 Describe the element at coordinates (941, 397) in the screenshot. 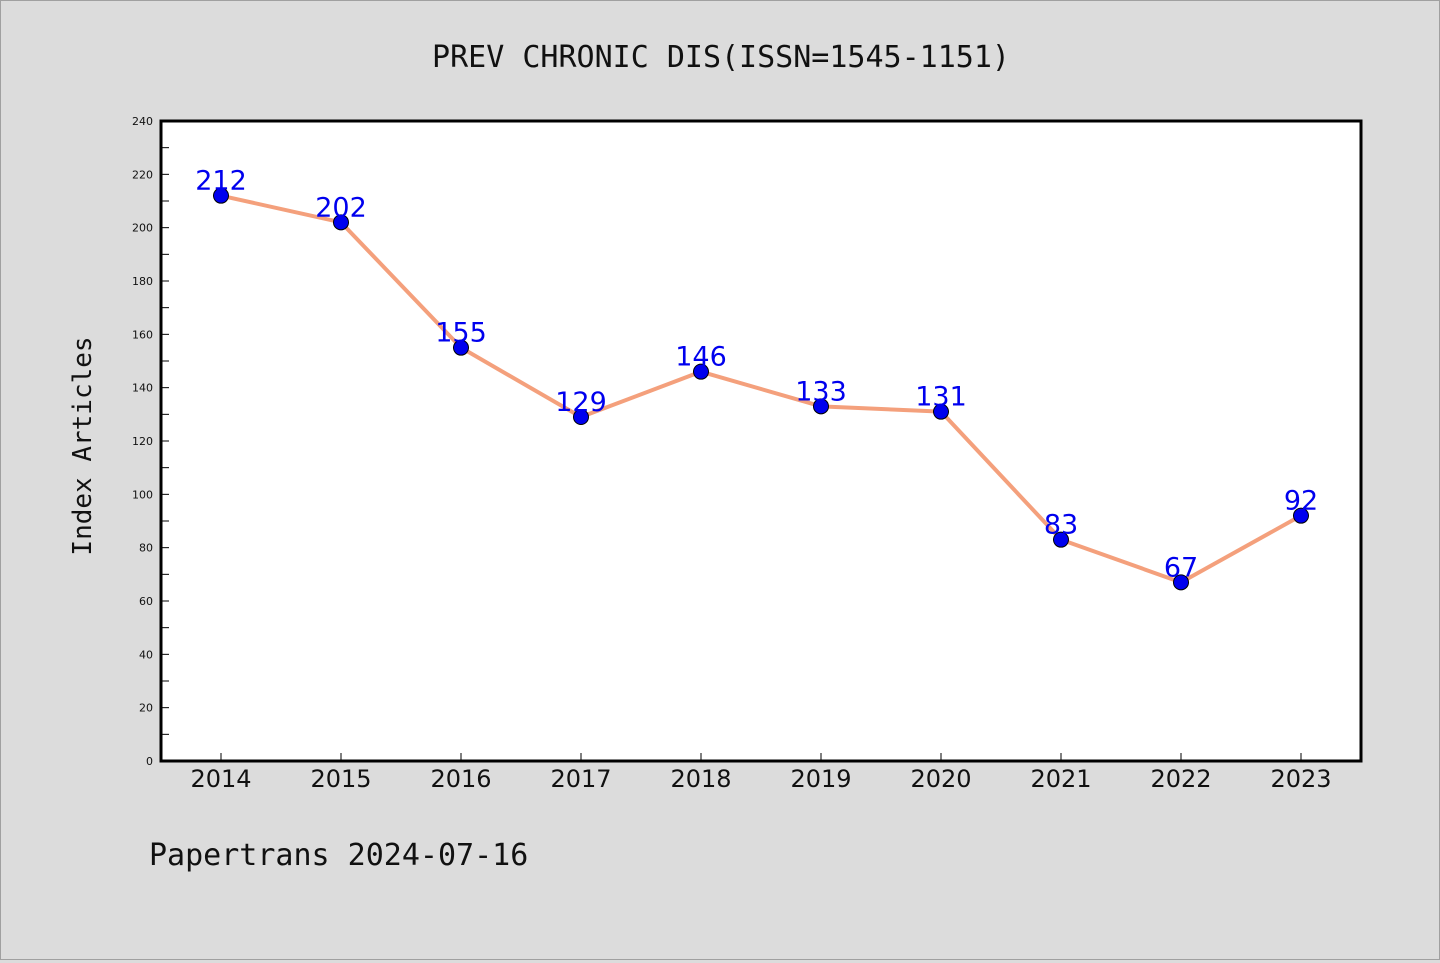

I see `data-label: 131` at that location.